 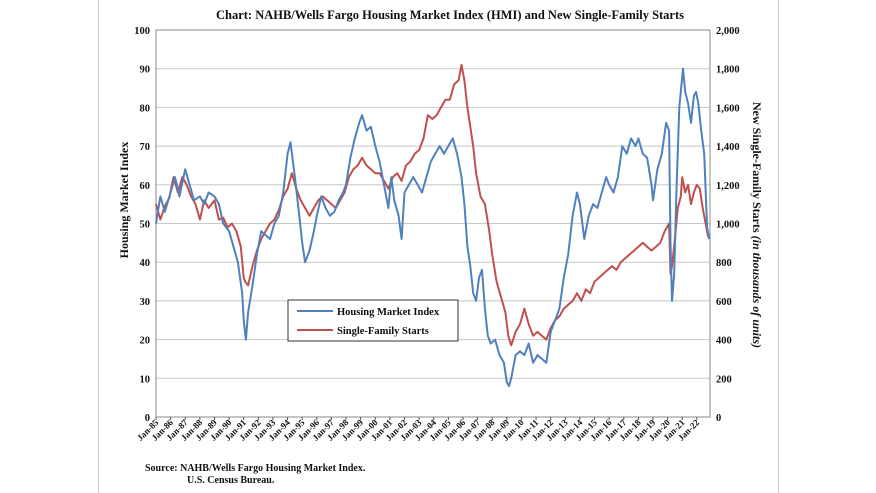 What do you see at coordinates (231, 480) in the screenshot?
I see `source-line-2: U.S. Census Bureau.` at bounding box center [231, 480].